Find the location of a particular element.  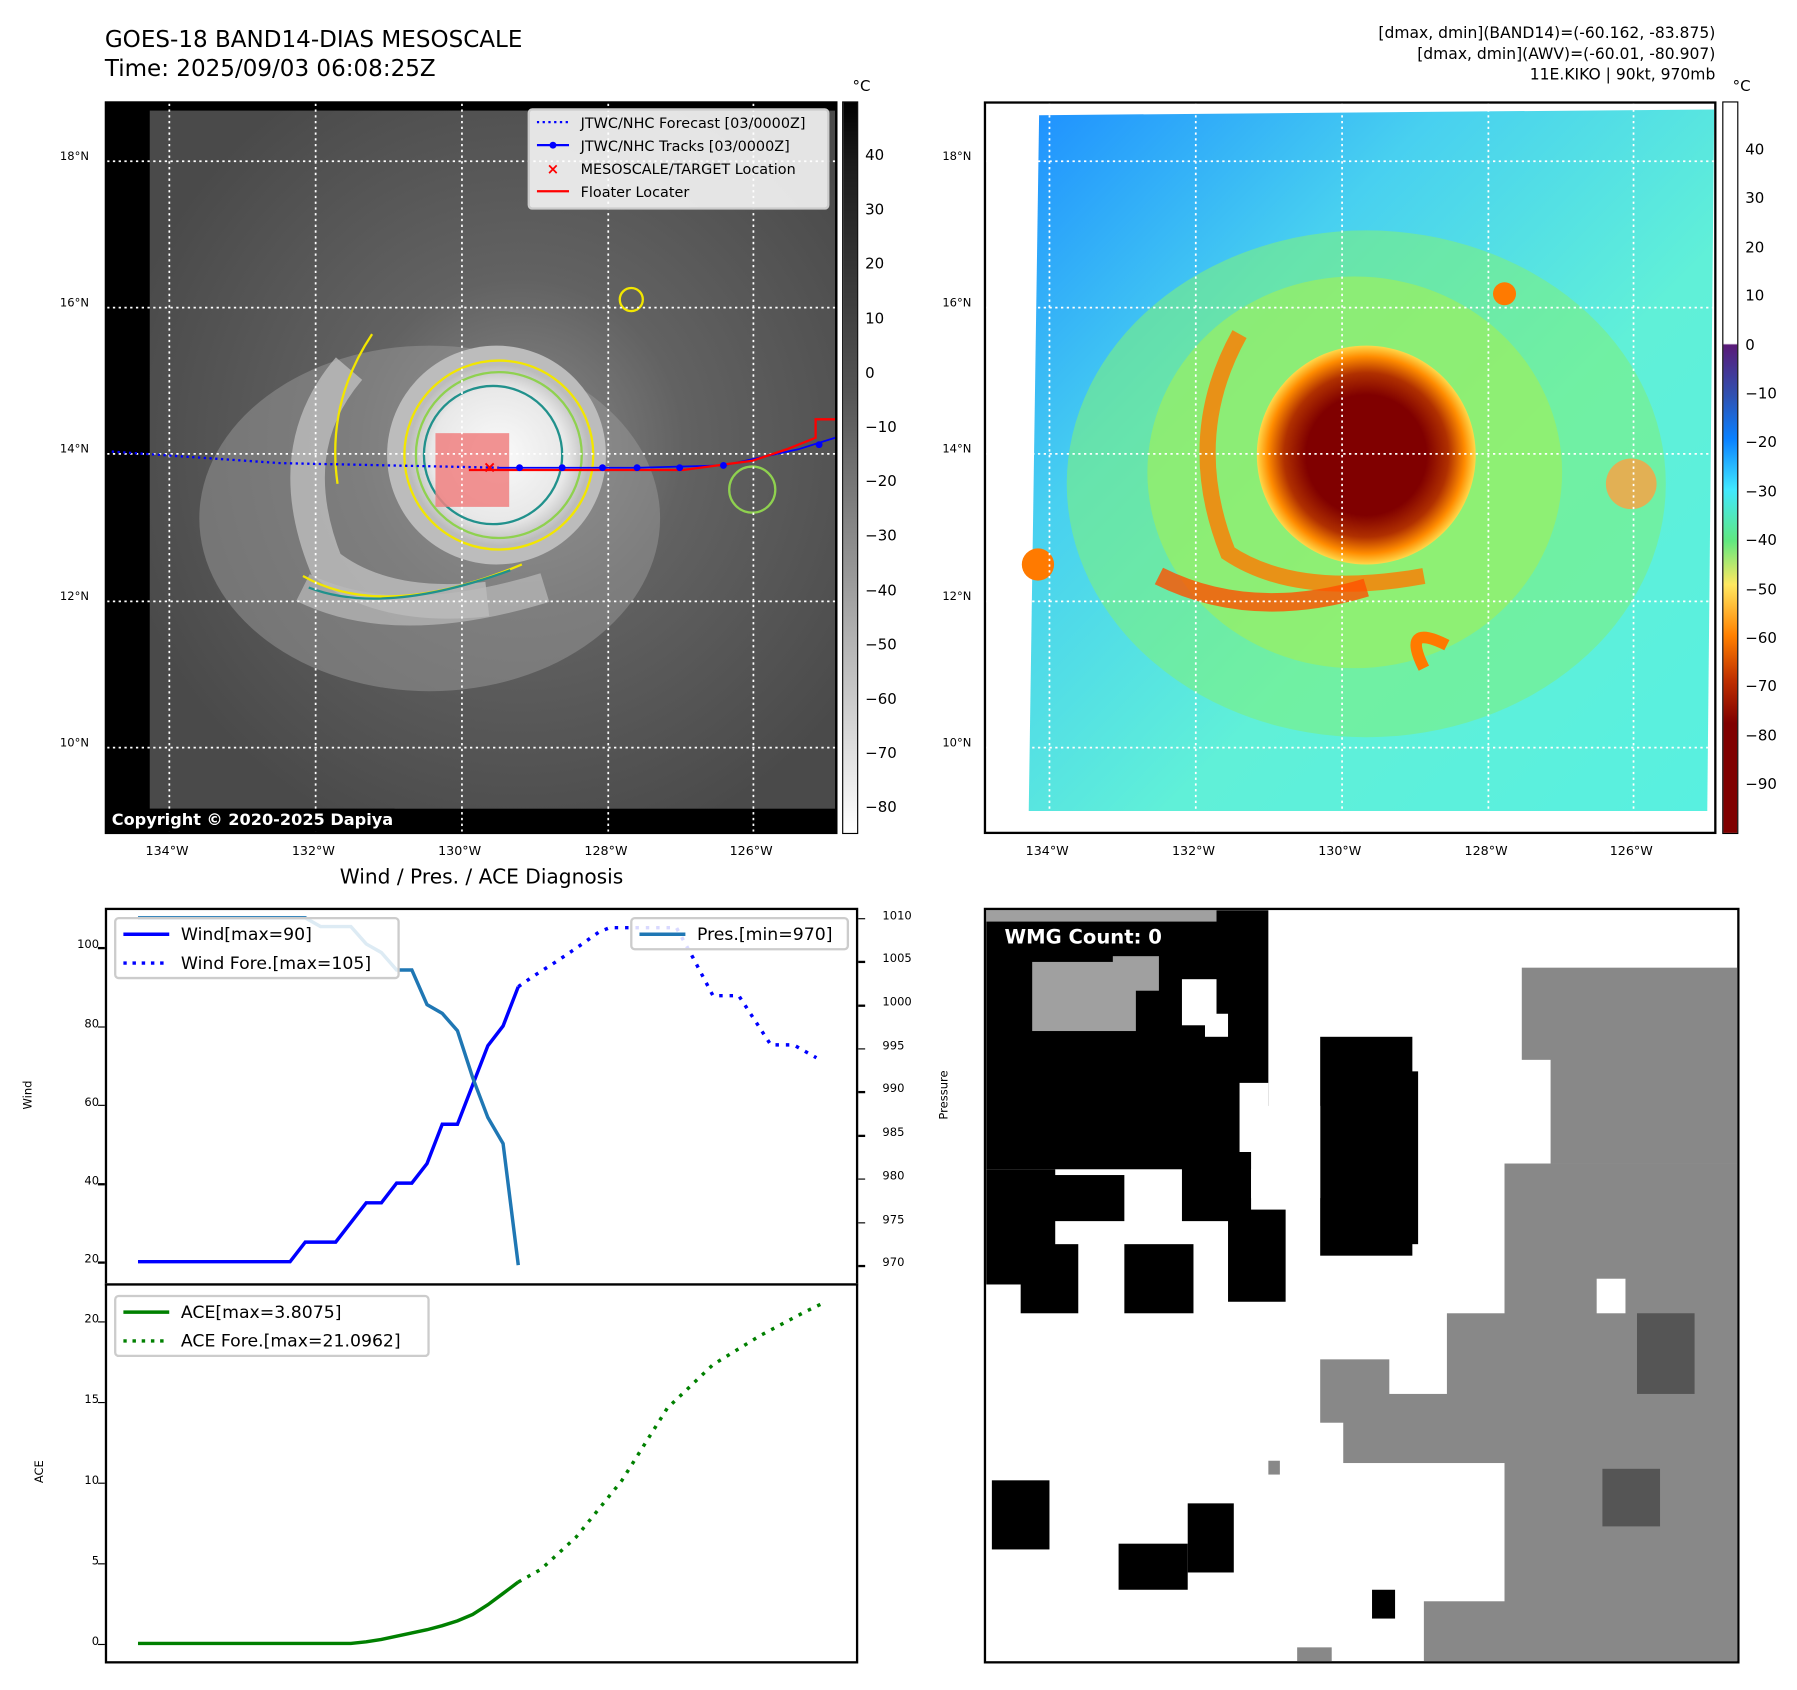

x-marker-icon: × is located at coordinates (553, 168).